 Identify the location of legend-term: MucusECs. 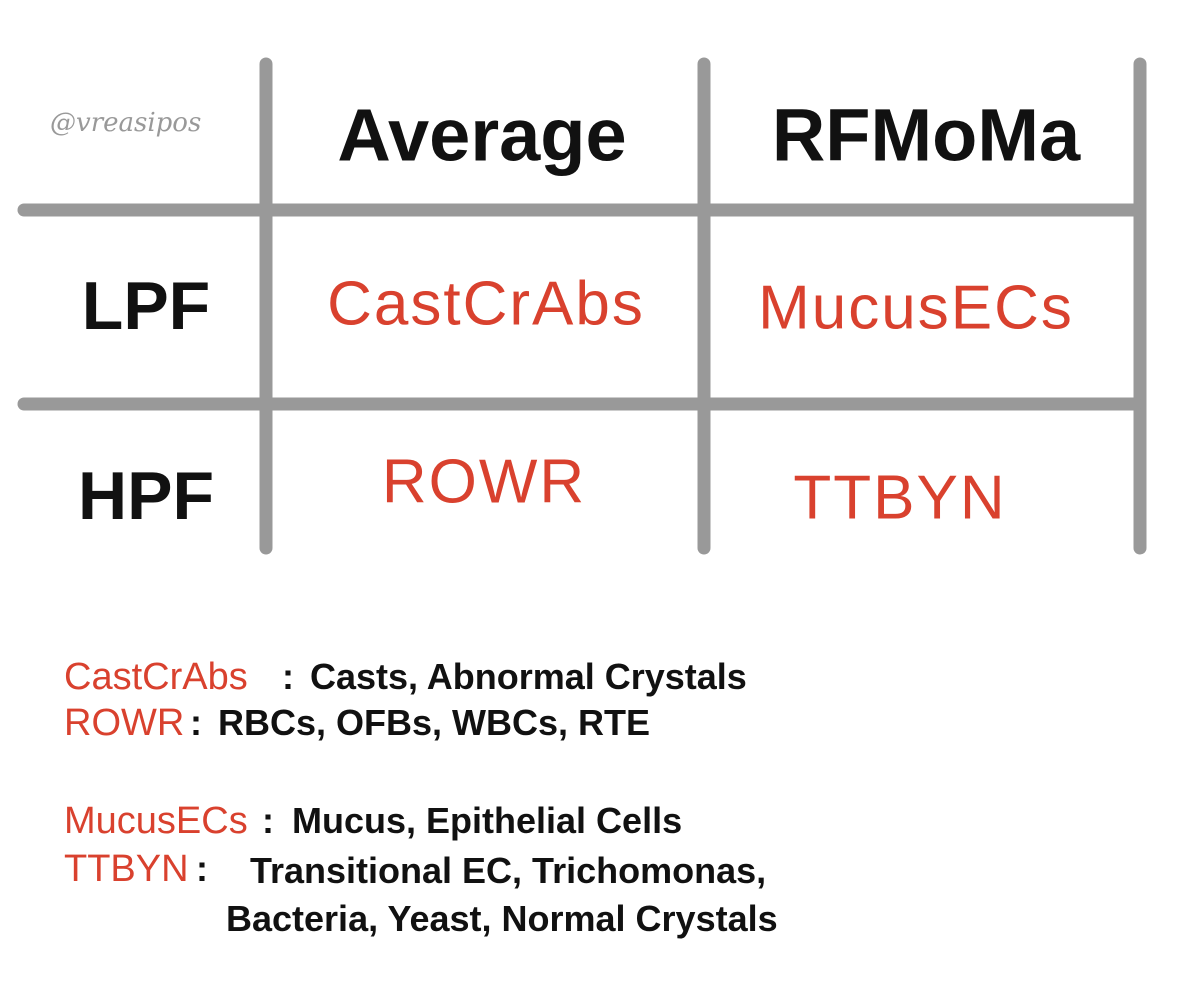
(156, 821).